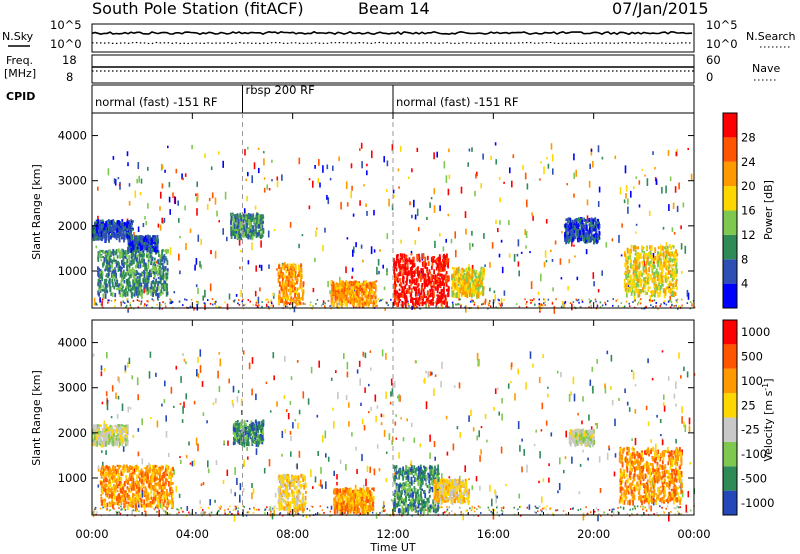 The width and height of the screenshot is (800, 554). What do you see at coordinates (748, 235) in the screenshot?
I see `colorbar-tick-label: 12` at bounding box center [748, 235].